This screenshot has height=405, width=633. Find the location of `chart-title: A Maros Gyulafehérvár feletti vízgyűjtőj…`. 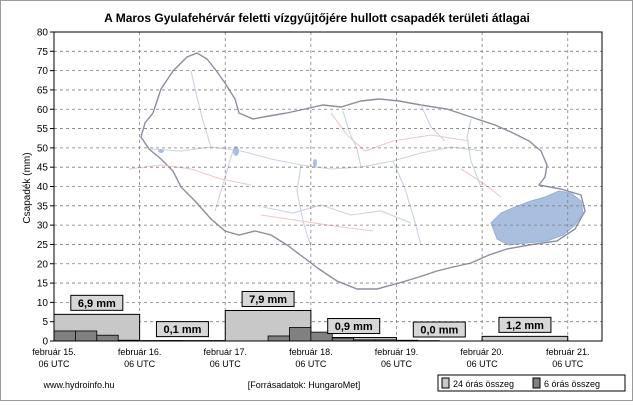

chart-title: A Maros Gyulafehérvár feletti vízgyűjtőj… is located at coordinates (317, 18).